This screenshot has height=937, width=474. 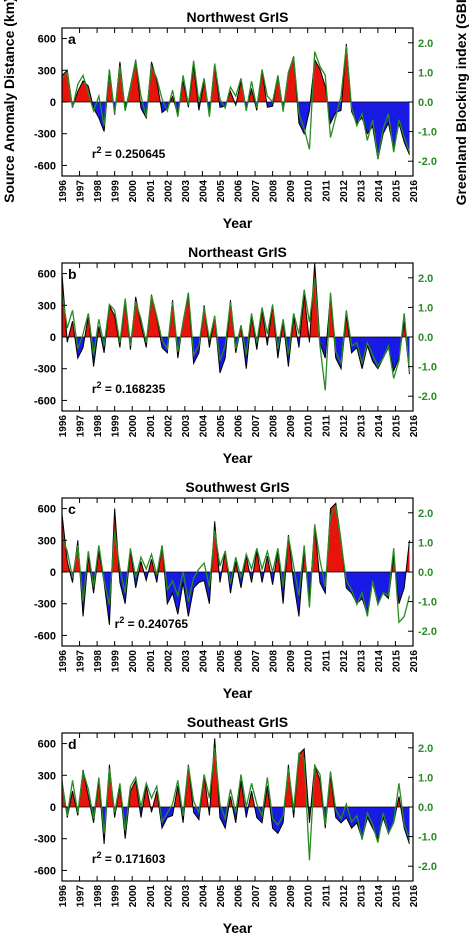 I want to click on y-tick-label: 600, so click(x=47, y=40).